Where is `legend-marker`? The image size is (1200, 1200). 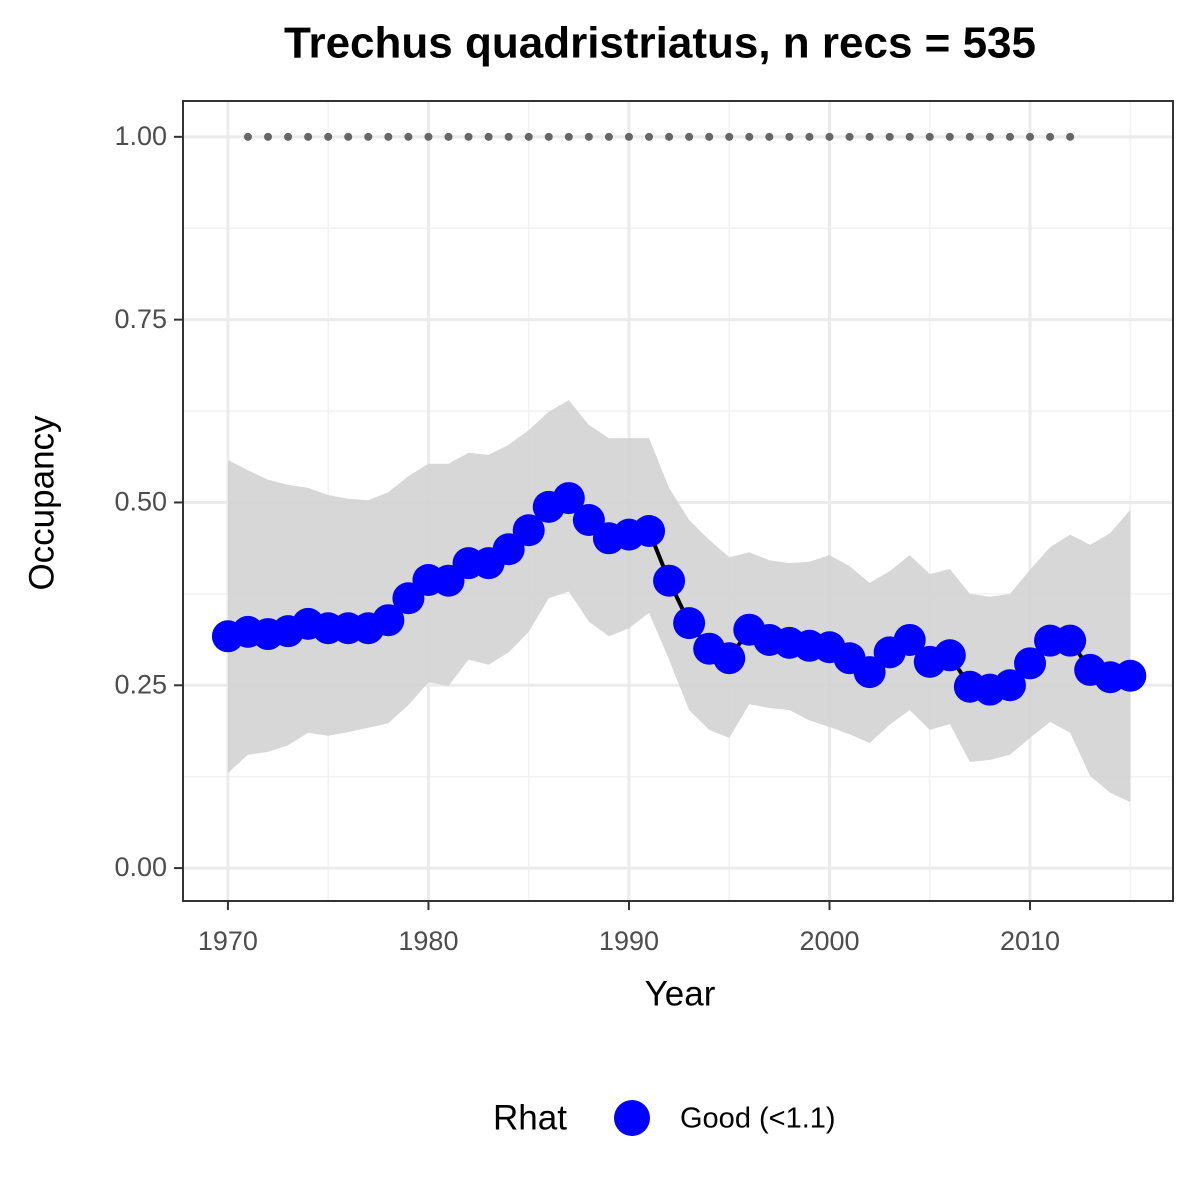
legend-marker is located at coordinates (632, 1118).